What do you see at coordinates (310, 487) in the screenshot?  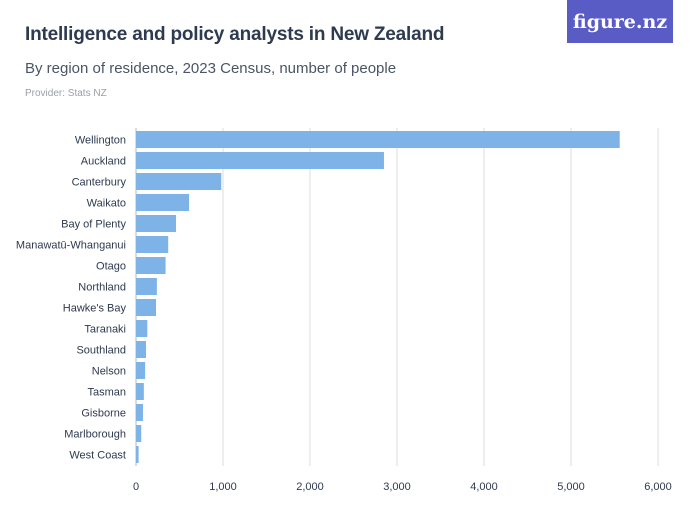 I see `x-tick-label: 2,000` at bounding box center [310, 487].